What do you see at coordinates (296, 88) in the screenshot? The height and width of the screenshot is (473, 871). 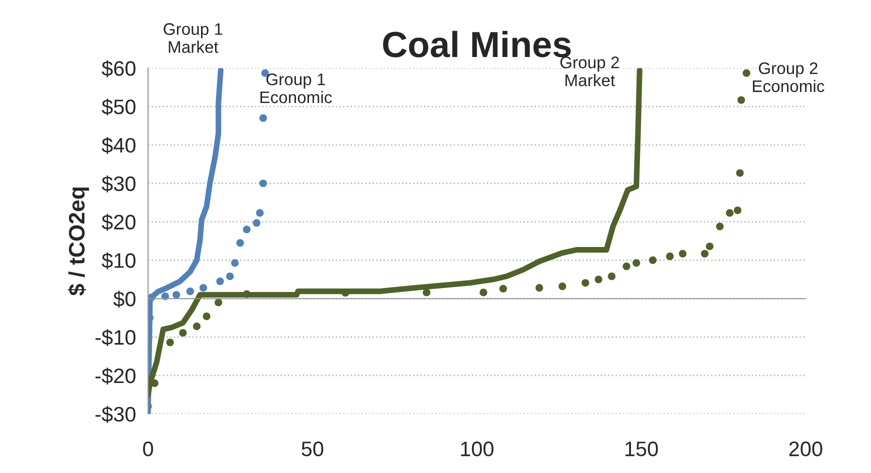 I see `series-label: Group 1 Economic` at bounding box center [296, 88].